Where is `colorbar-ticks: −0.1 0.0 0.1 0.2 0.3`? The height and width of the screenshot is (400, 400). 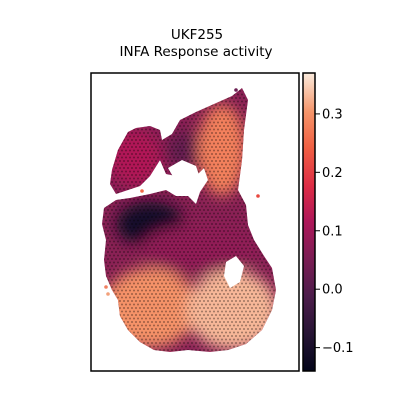
colorbar-ticks: −0.1 0.0 0.1 0.2 0.3 is located at coordinates (334, 231).